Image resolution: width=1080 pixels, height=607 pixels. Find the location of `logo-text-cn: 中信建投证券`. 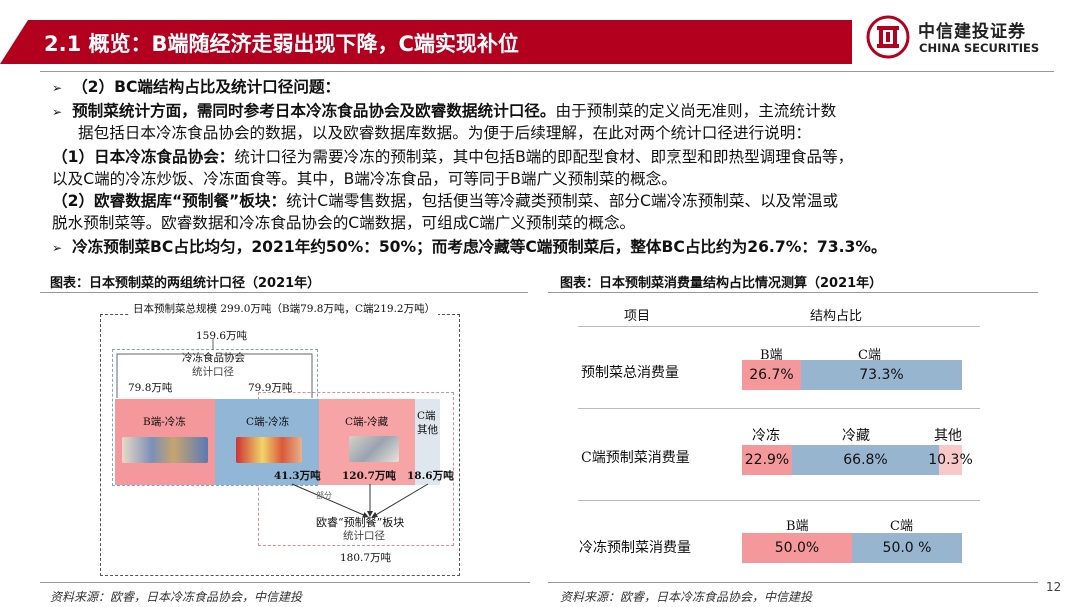

logo-text-cn: 中信建投证券 is located at coordinates (972, 32).